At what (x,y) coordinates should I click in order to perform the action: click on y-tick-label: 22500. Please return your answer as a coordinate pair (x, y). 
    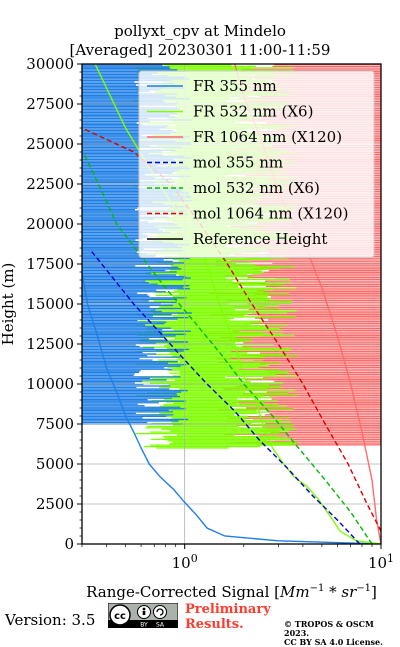
    Looking at the image, I should click on (50, 184).